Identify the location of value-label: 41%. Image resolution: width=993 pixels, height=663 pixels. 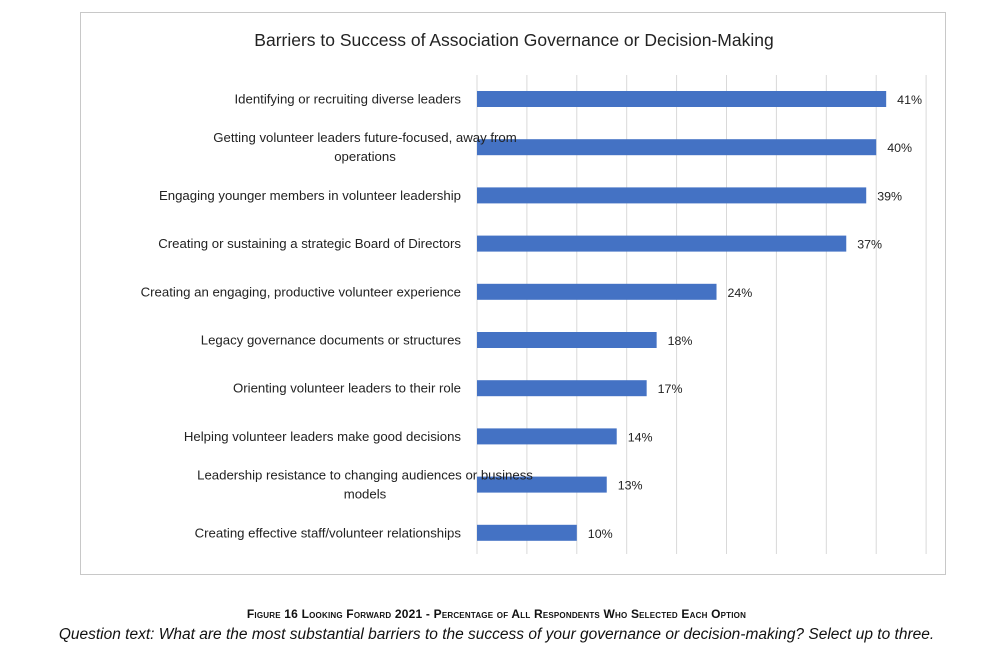
(909, 100).